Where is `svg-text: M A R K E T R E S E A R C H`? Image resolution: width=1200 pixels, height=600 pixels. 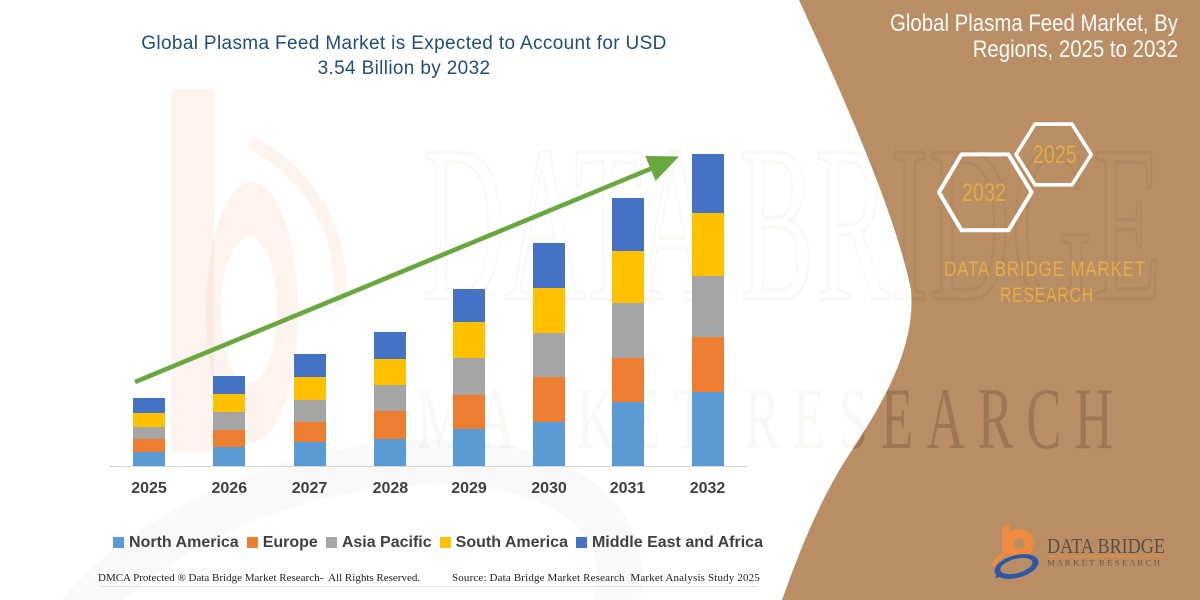
svg-text: M A R K E T R E S E A R C H is located at coordinates (1103, 563).